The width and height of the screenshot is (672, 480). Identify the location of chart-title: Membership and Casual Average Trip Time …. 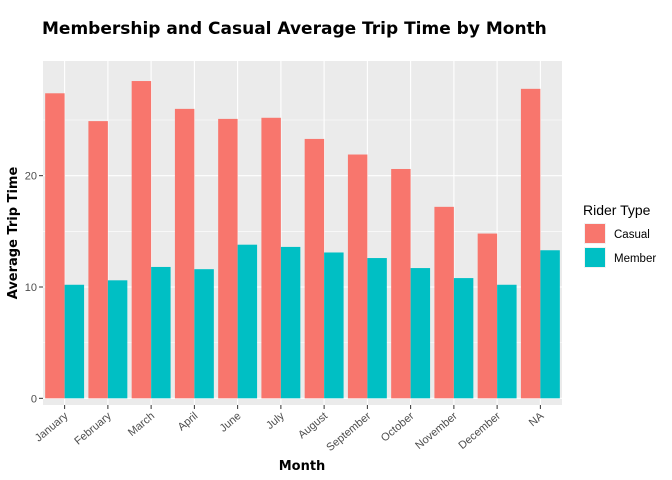
(294, 29).